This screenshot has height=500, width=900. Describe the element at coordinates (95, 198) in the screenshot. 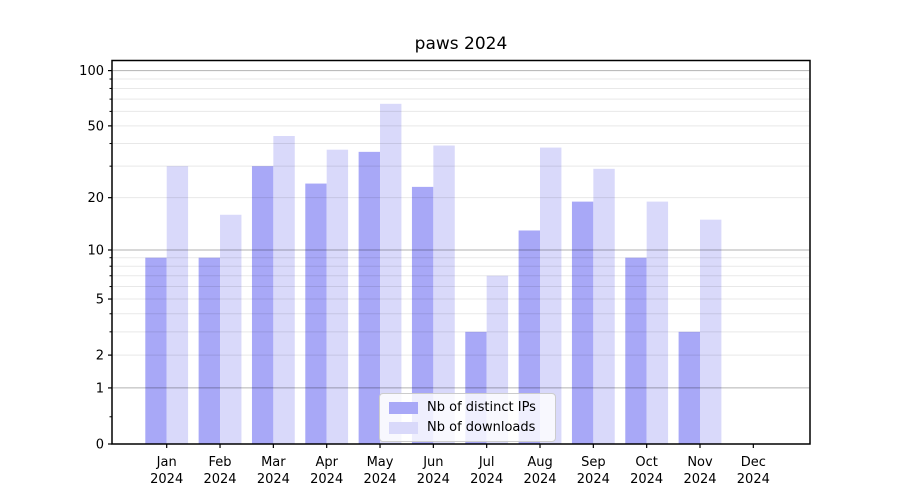

I see `y-tick-label: 20` at that location.